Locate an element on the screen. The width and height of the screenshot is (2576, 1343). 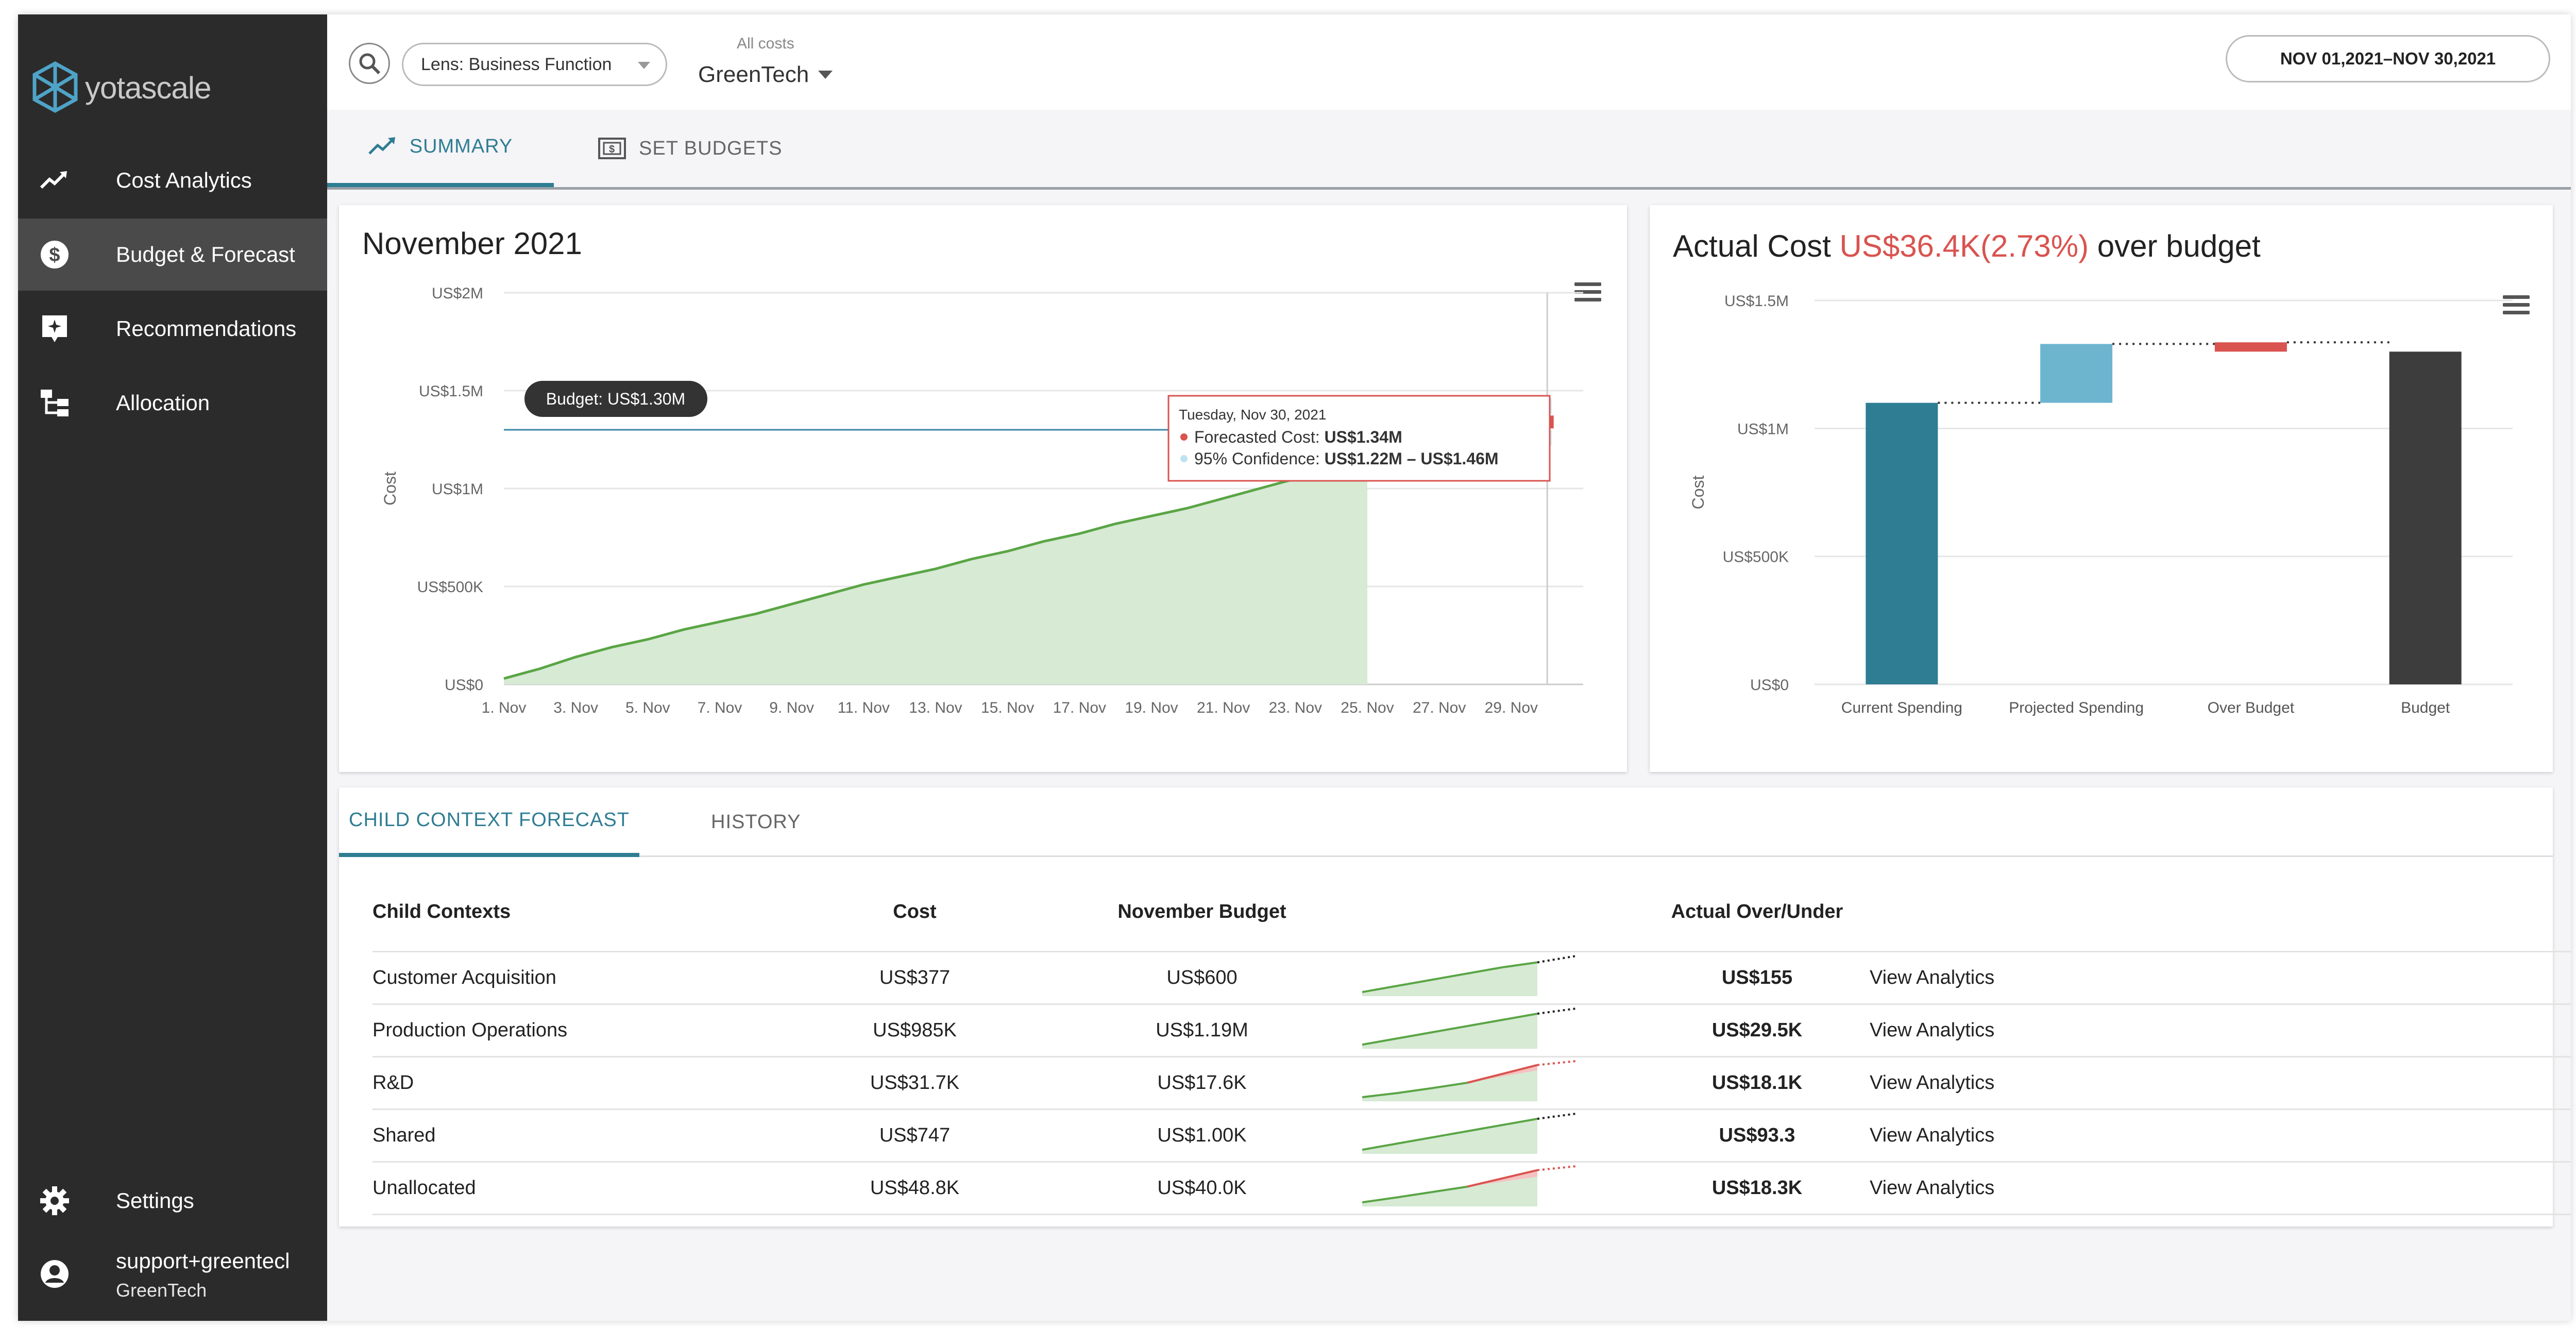
over-under-cell: US$93.3 is located at coordinates (1757, 1136).